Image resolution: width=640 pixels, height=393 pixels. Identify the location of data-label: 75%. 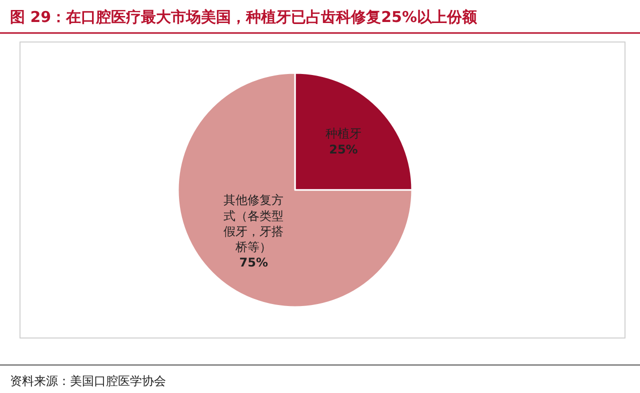
(253, 263).